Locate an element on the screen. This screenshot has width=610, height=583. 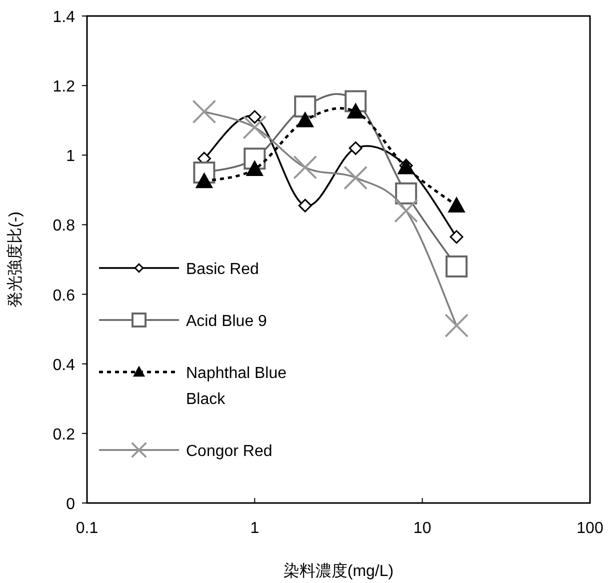
y-tick-label: 0.6 is located at coordinates (64, 295).